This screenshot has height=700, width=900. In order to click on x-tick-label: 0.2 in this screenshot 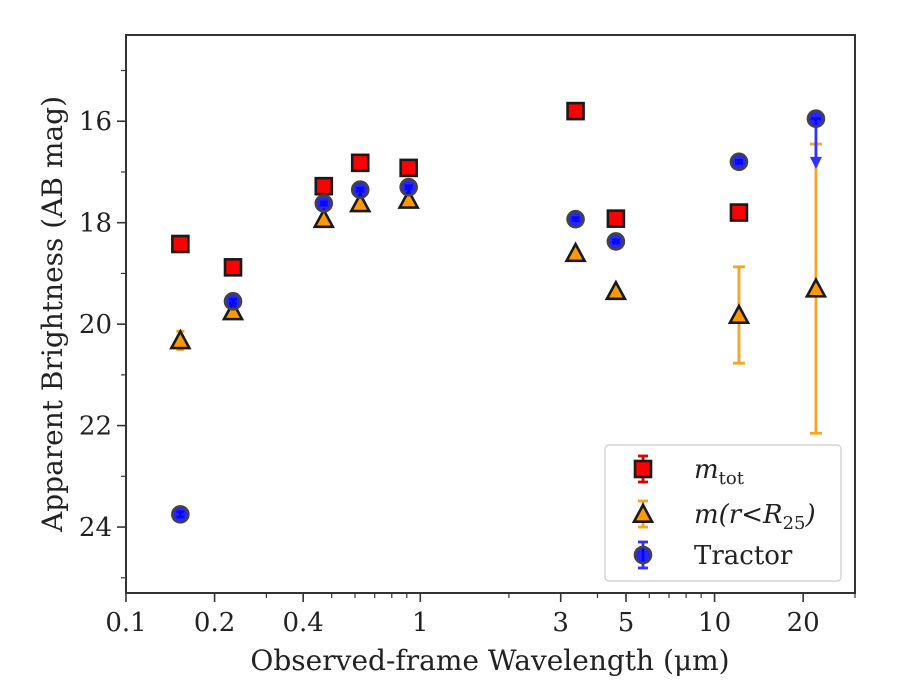, I will do `click(214, 623)`.